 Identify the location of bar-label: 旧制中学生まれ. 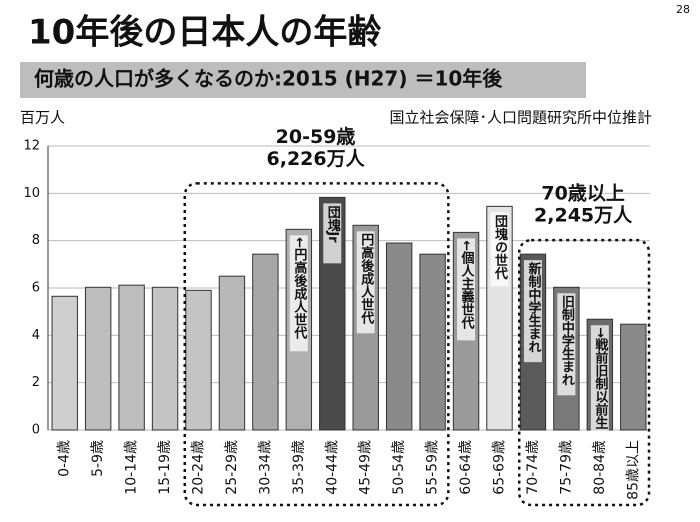
(567, 340).